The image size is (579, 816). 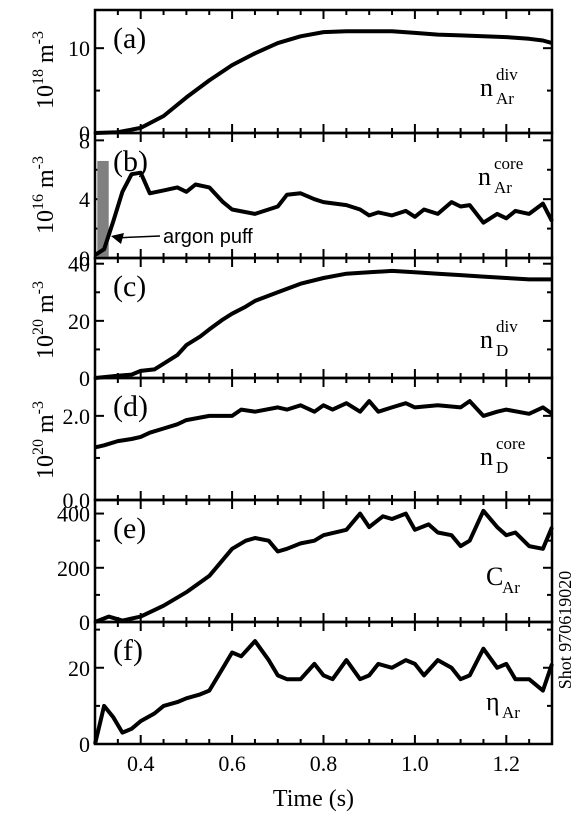 What do you see at coordinates (129, 528) in the screenshot?
I see `panel-tag: (e)` at bounding box center [129, 528].